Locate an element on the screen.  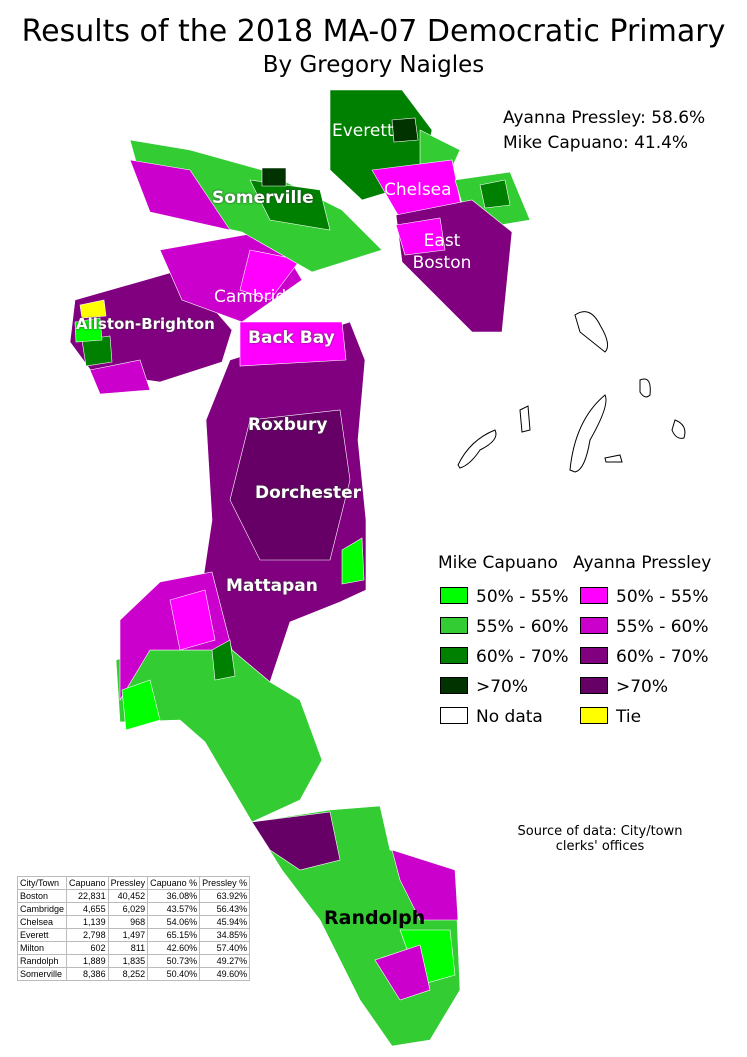
header-cell: Pressley % is located at coordinates (225, 883).